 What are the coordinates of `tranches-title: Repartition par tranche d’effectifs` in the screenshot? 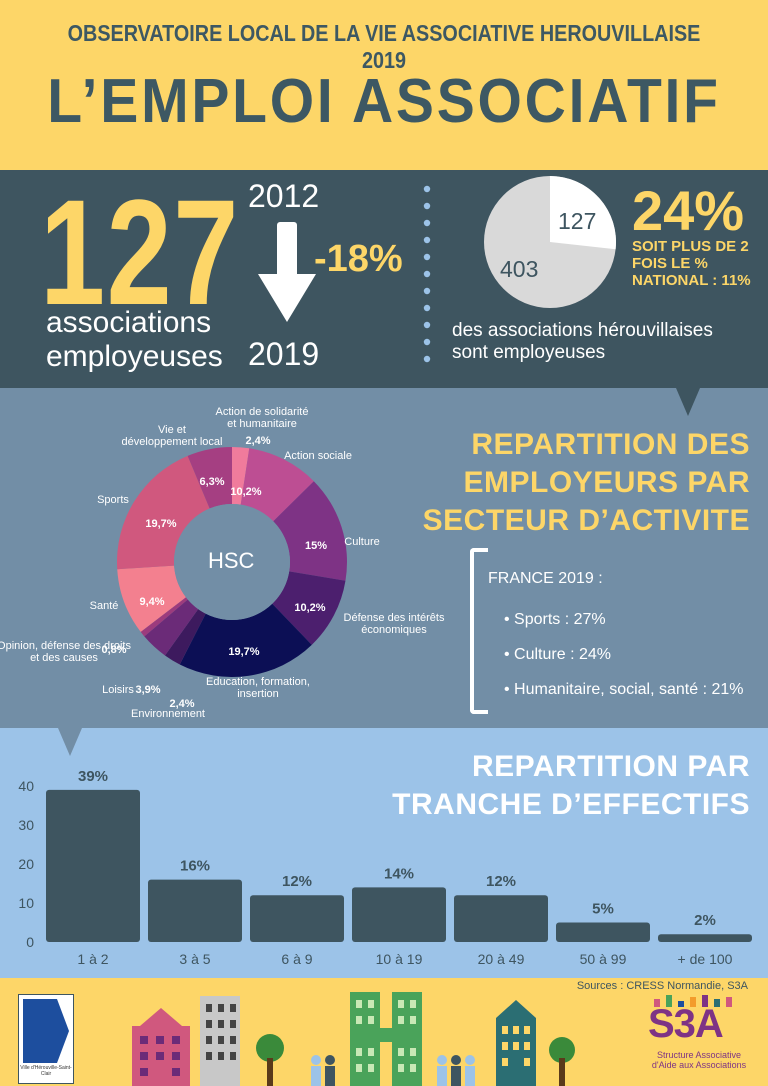 It's located at (571, 786).